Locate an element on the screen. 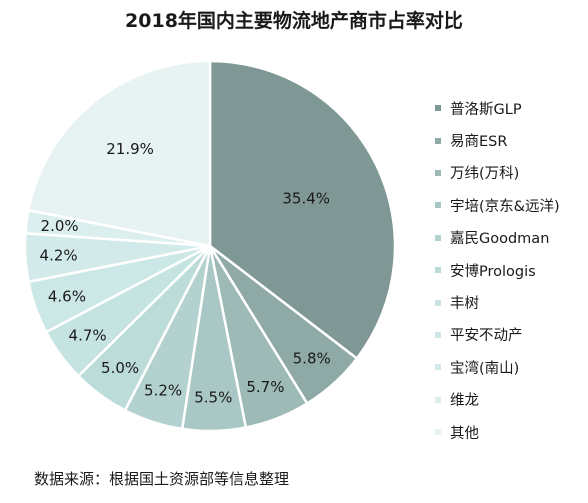  legend-label: 安博Prologis is located at coordinates (493, 271).